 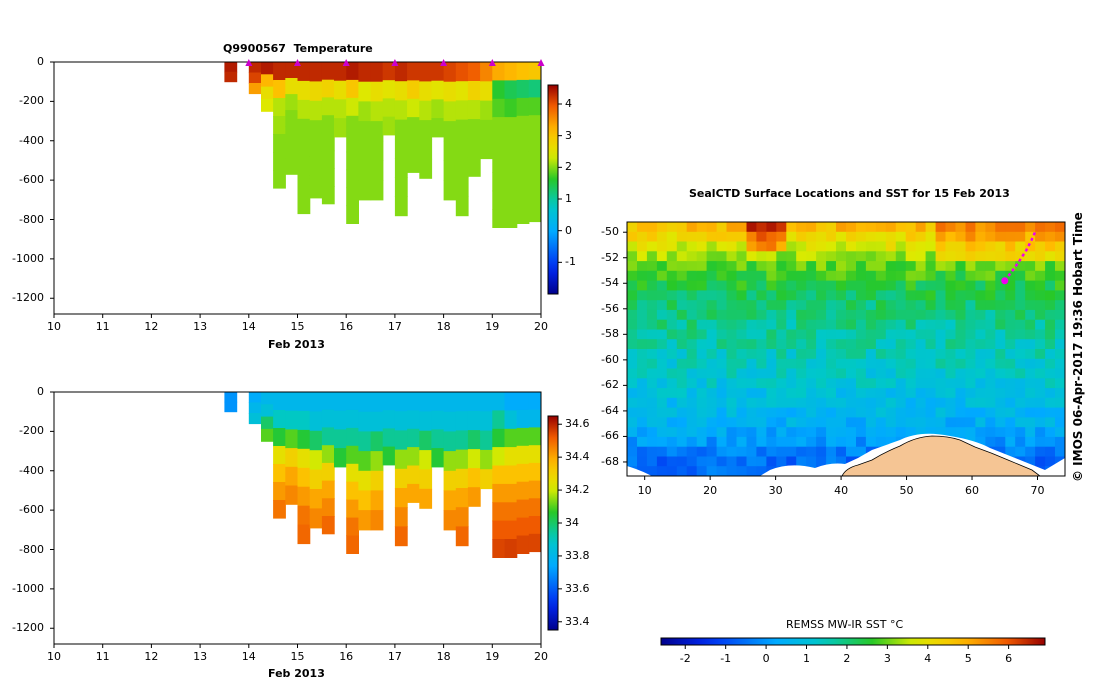 I want to click on temperature-ytick-label: -1200, so click(x=28, y=298).